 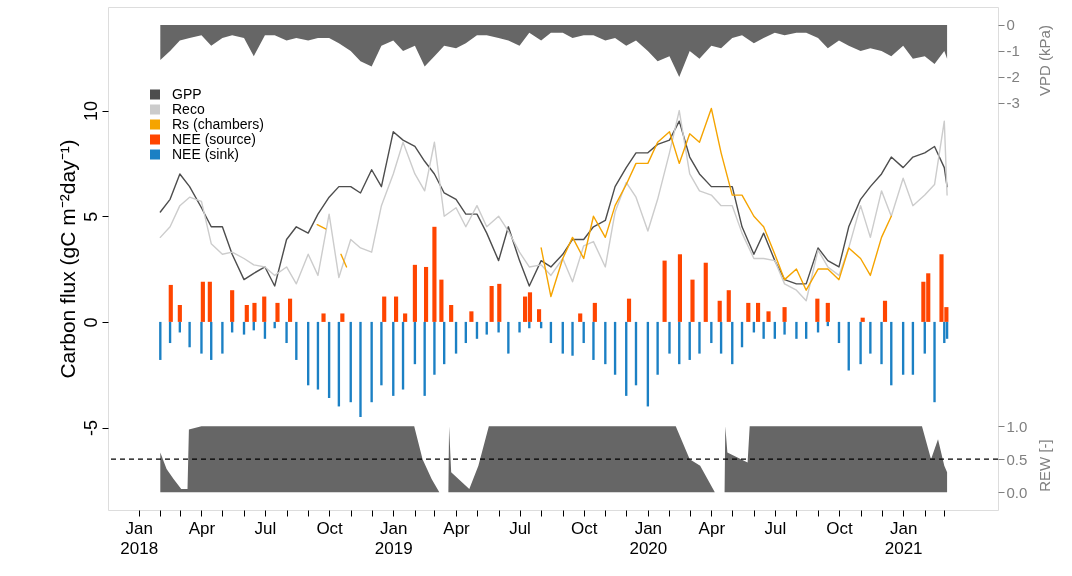 I want to click on legend-label: GPP, so click(x=187, y=93).